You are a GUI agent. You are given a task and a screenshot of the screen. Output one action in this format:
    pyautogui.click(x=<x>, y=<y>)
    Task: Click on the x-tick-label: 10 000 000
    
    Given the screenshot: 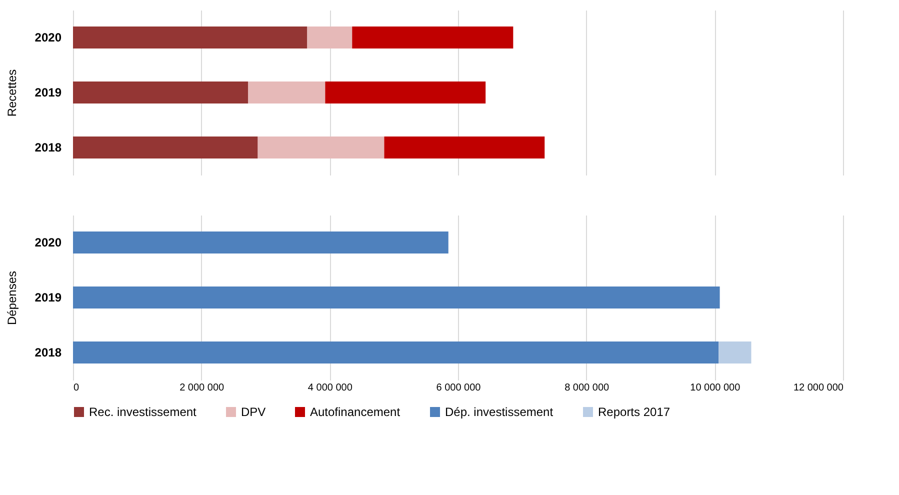 What is the action you would take?
    pyautogui.click(x=715, y=388)
    